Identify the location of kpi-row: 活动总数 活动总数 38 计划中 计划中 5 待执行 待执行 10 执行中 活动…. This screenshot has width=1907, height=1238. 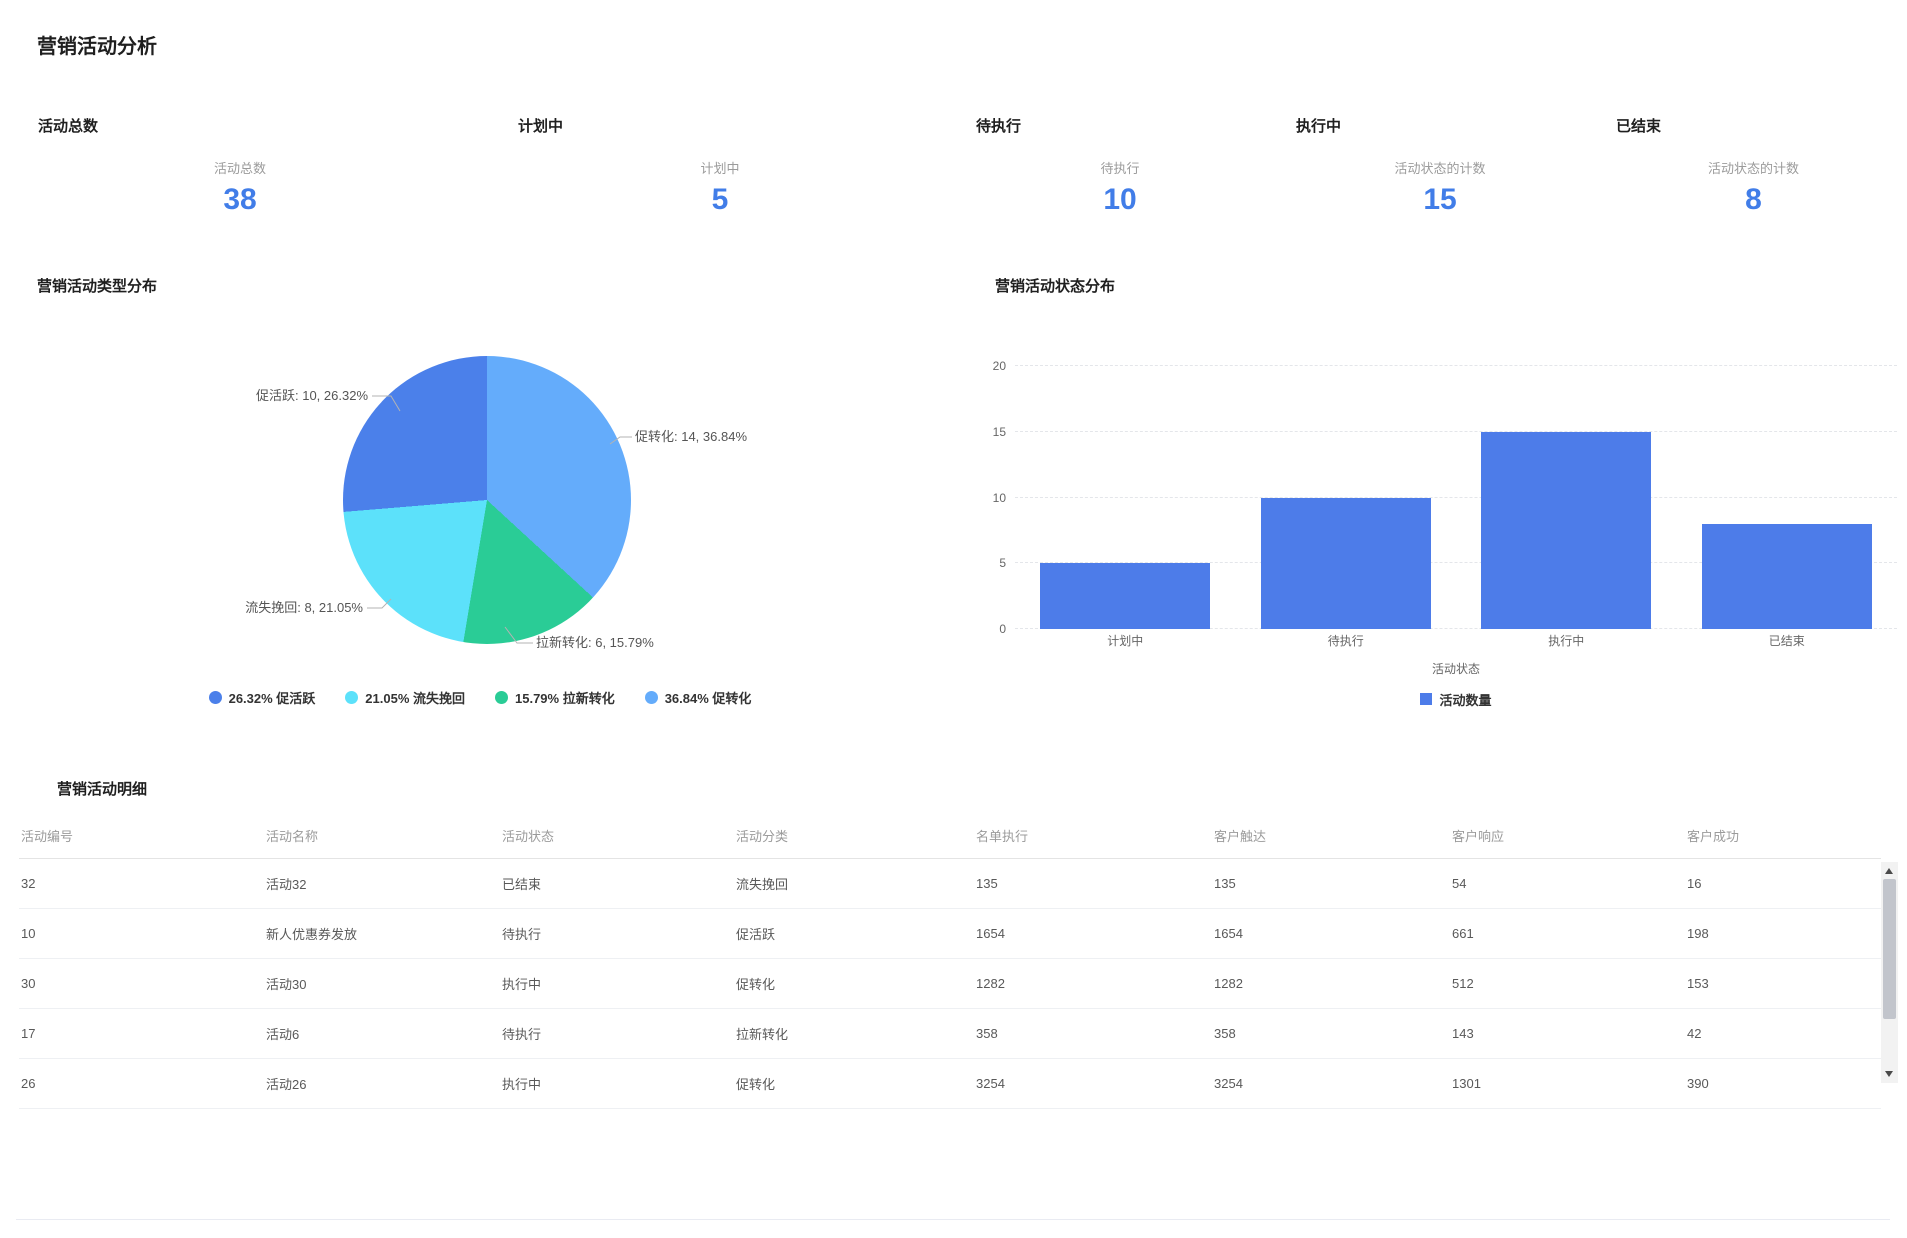
(953, 164).